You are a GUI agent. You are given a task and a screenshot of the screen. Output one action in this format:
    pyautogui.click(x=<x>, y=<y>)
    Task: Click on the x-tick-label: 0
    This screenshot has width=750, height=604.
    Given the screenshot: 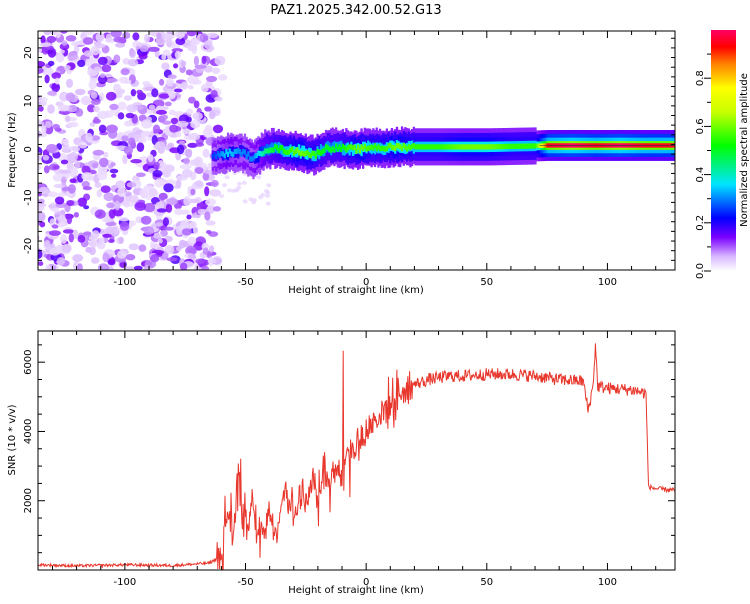 What is the action you would take?
    pyautogui.click(x=366, y=582)
    